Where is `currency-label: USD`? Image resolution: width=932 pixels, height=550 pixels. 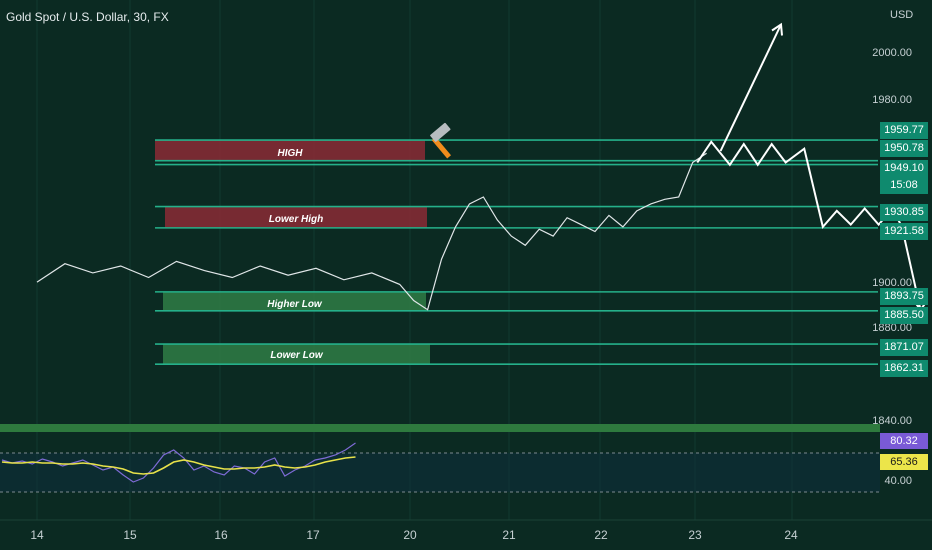
currency-label: USD is located at coordinates (902, 15).